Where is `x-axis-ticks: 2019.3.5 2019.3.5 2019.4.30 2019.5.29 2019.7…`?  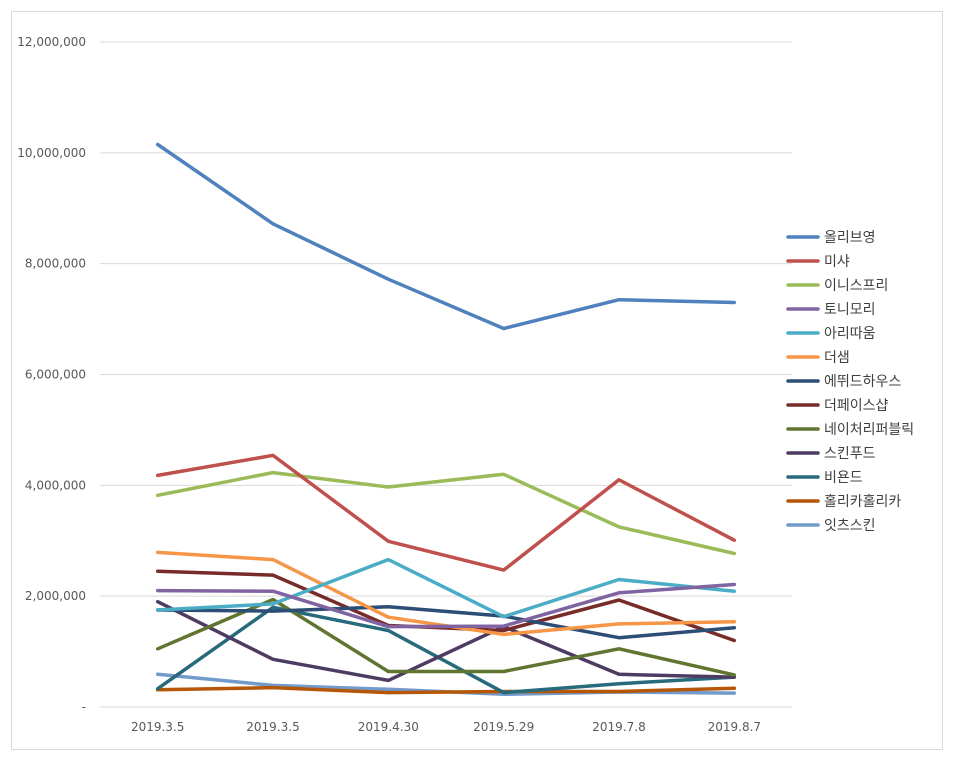
x-axis-ticks: 2019.3.5 2019.3.5 2019.4.30 2019.5.29 2019.7… is located at coordinates (446, 727).